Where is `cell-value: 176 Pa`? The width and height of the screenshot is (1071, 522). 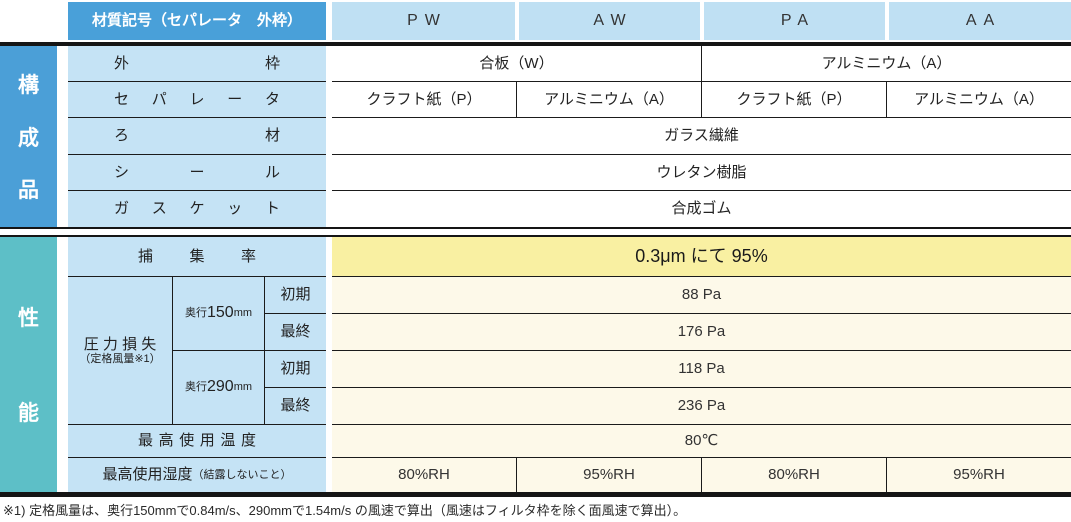 cell-value: 176 Pa is located at coordinates (701, 332).